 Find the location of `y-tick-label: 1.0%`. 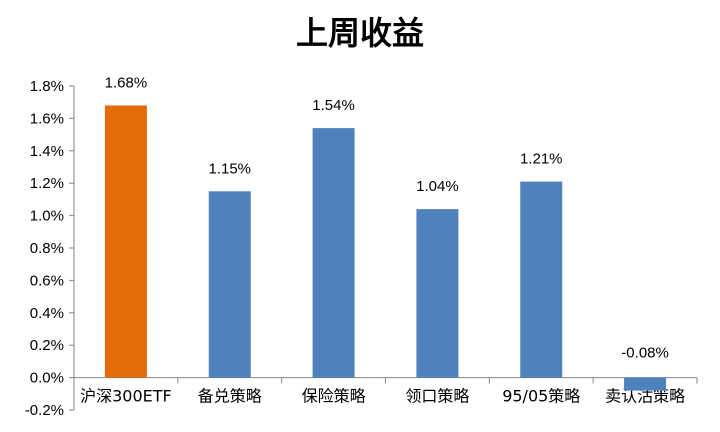

y-tick-label: 1.0% is located at coordinates (47, 216).